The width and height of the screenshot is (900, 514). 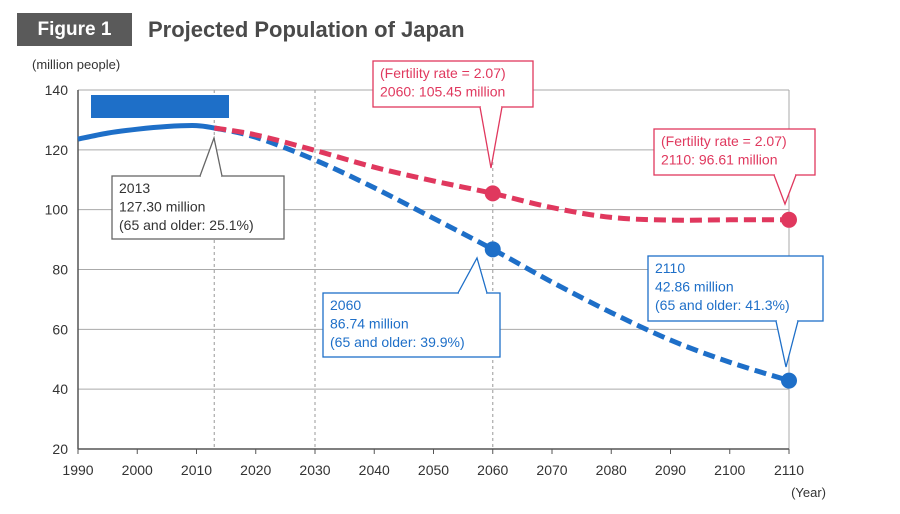 I want to click on annotation-a2013: 2013 127.30 million (65 and older: 25.1%), so click(x=198, y=187).